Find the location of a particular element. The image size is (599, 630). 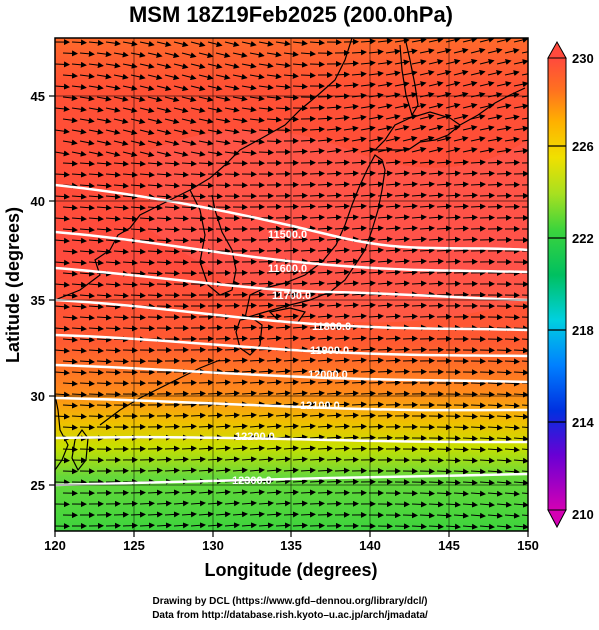

colorbar-label-218: 218 is located at coordinates (583, 330).